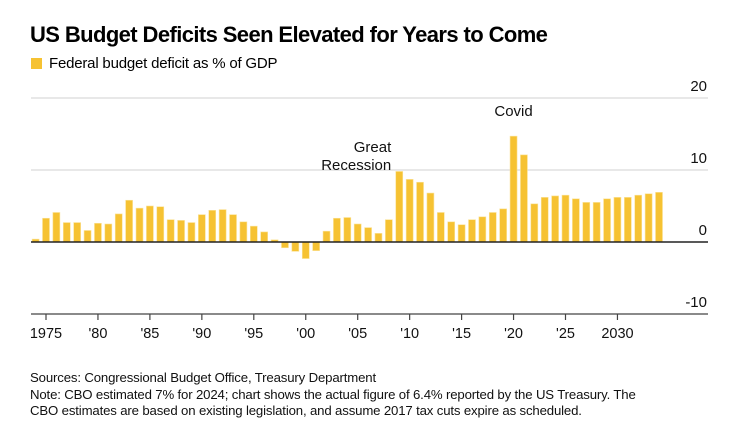 The image size is (736, 428). Describe the element at coordinates (129, 221) in the screenshot. I see `bar-1983` at that location.